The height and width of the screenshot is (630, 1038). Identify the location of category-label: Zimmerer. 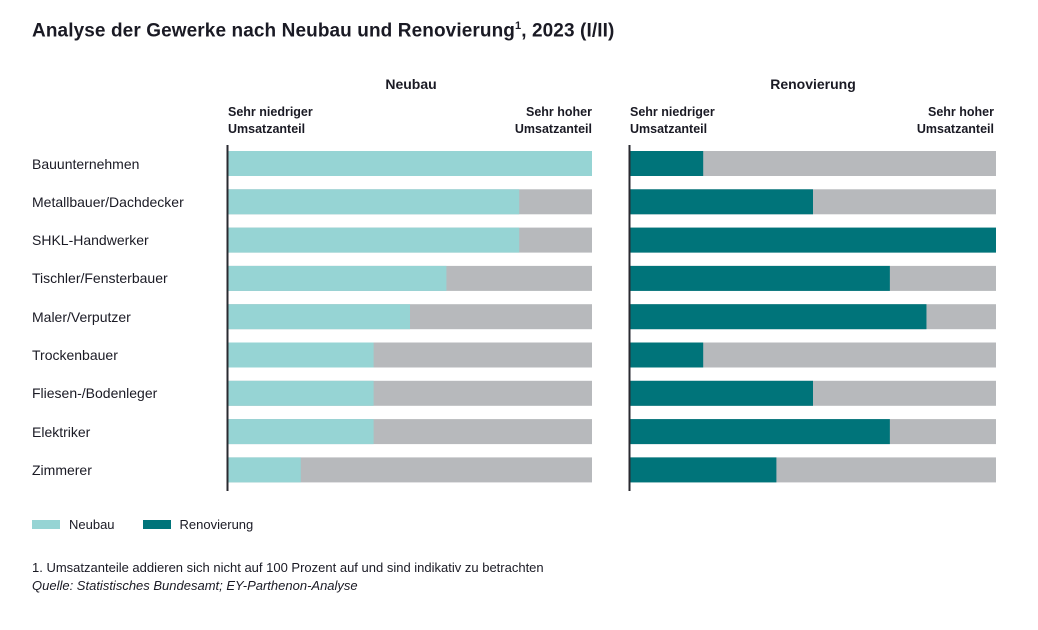
(62, 469).